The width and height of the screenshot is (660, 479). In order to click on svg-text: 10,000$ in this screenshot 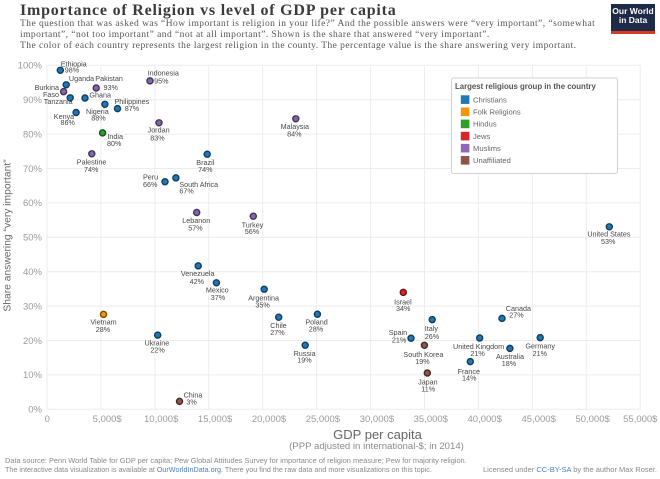, I will do `click(161, 419)`.